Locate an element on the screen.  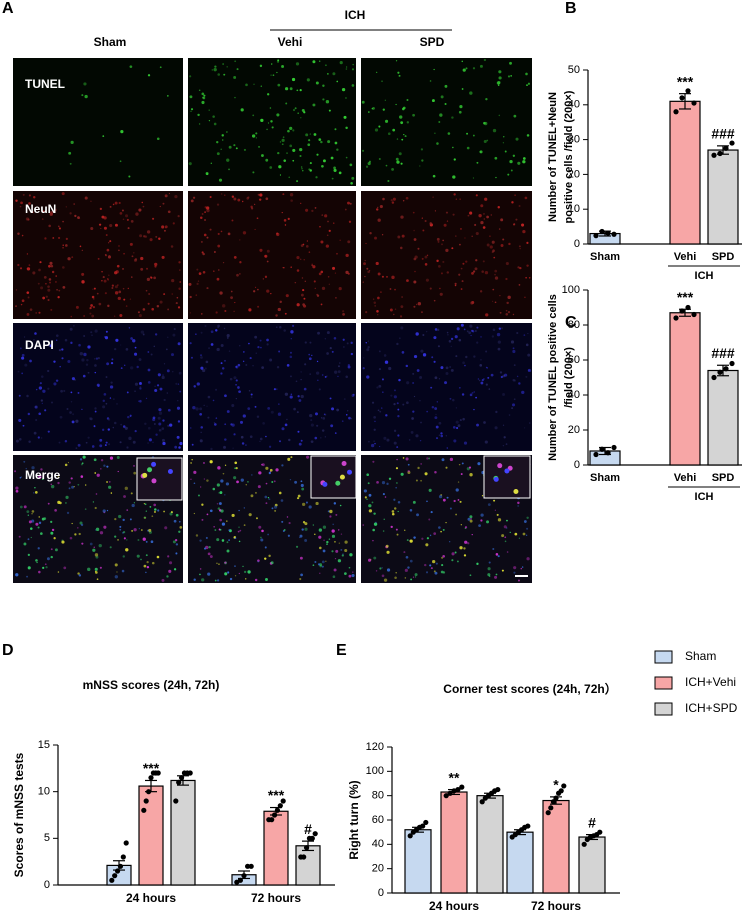
row-label: TUNEL is located at coordinates (45, 84).